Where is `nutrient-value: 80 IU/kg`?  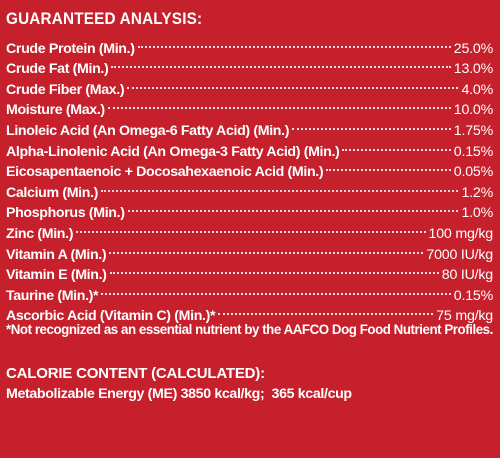
nutrient-value: 80 IU/kg is located at coordinates (467, 275).